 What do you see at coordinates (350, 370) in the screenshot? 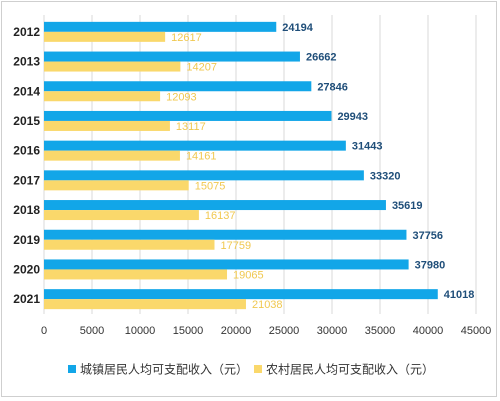
I see `legend-label-rural: 农村居民人均可支配收入（元）` at bounding box center [350, 370].